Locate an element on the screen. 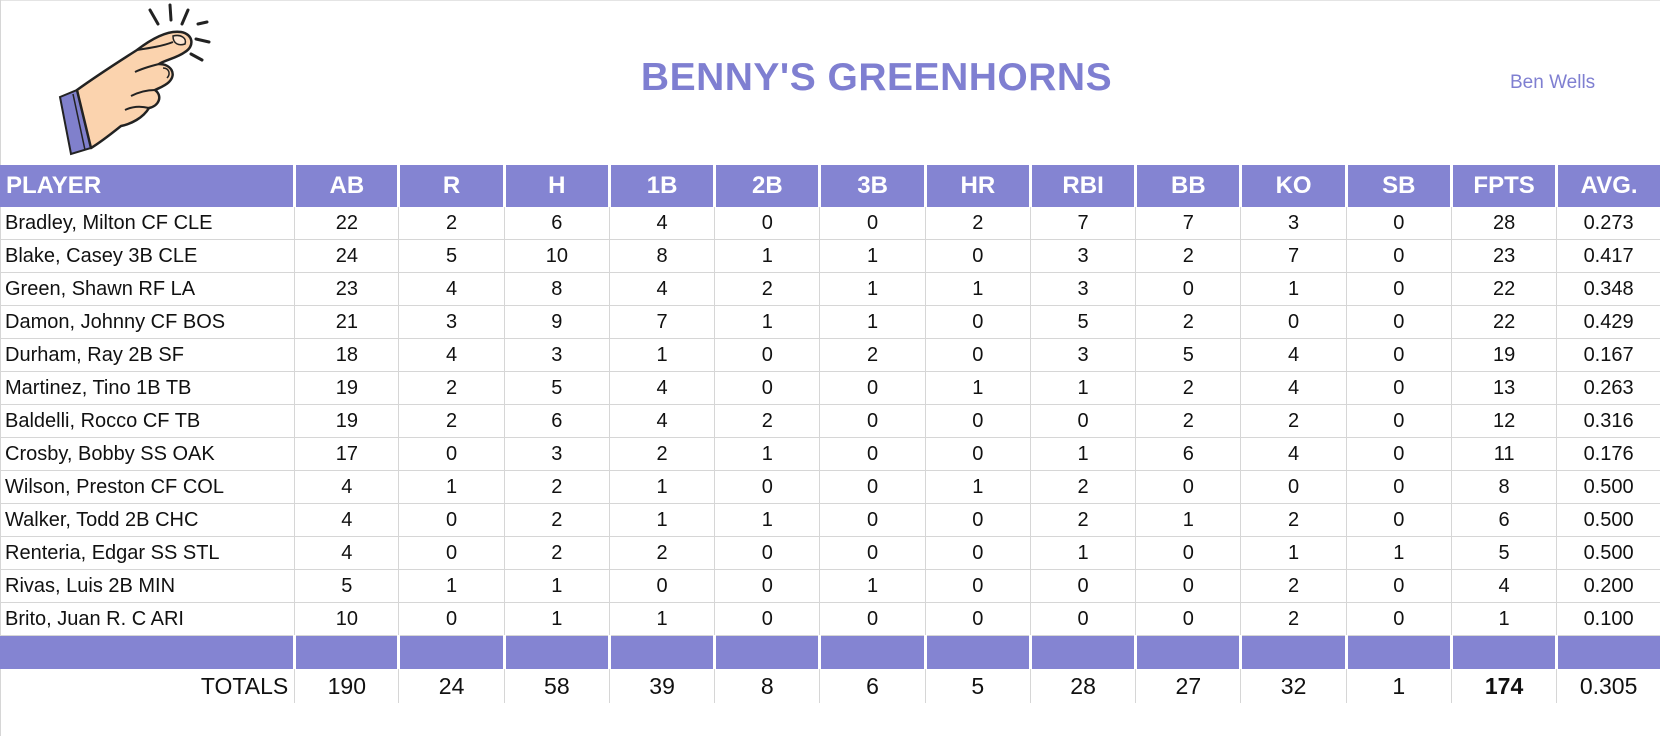 Image resolution: width=1660 pixels, height=736 pixels. stat-cell: 0.348 is located at coordinates (1608, 289).